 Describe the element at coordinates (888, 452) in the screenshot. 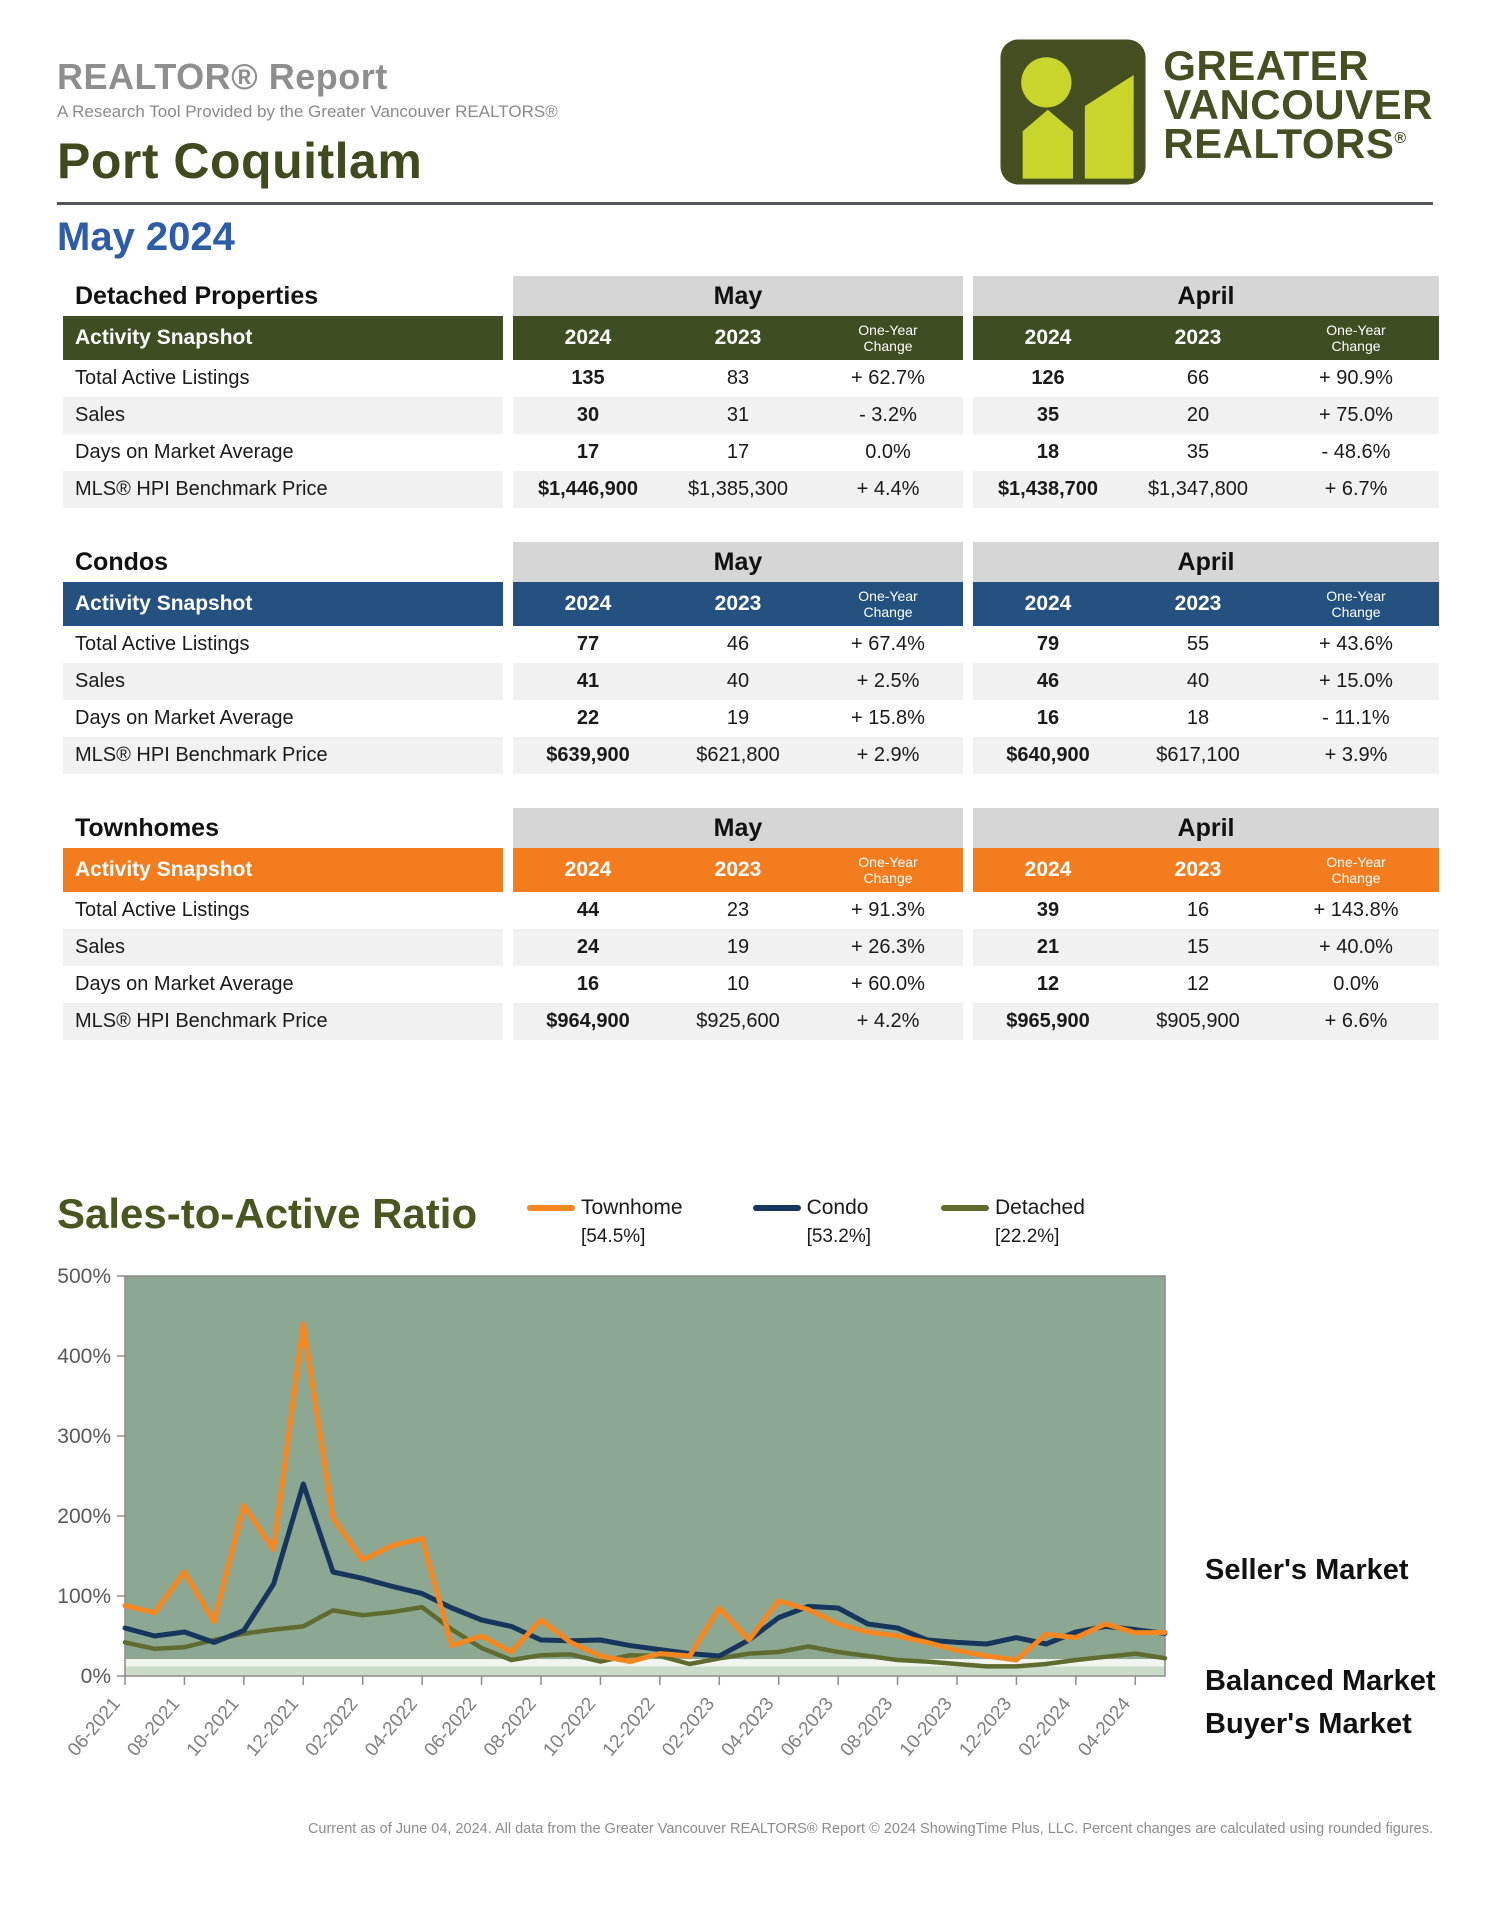

I see `value-may-change: 0.0%` at that location.